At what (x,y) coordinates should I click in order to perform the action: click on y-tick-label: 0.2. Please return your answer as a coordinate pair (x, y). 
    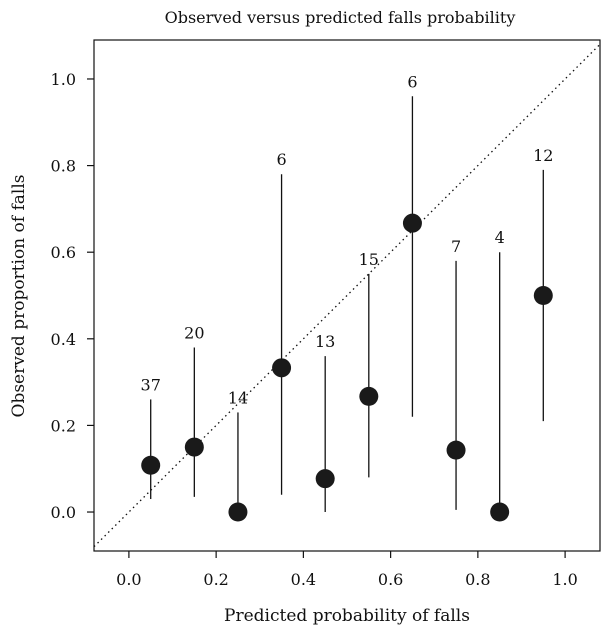
    Looking at the image, I should click on (63, 425).